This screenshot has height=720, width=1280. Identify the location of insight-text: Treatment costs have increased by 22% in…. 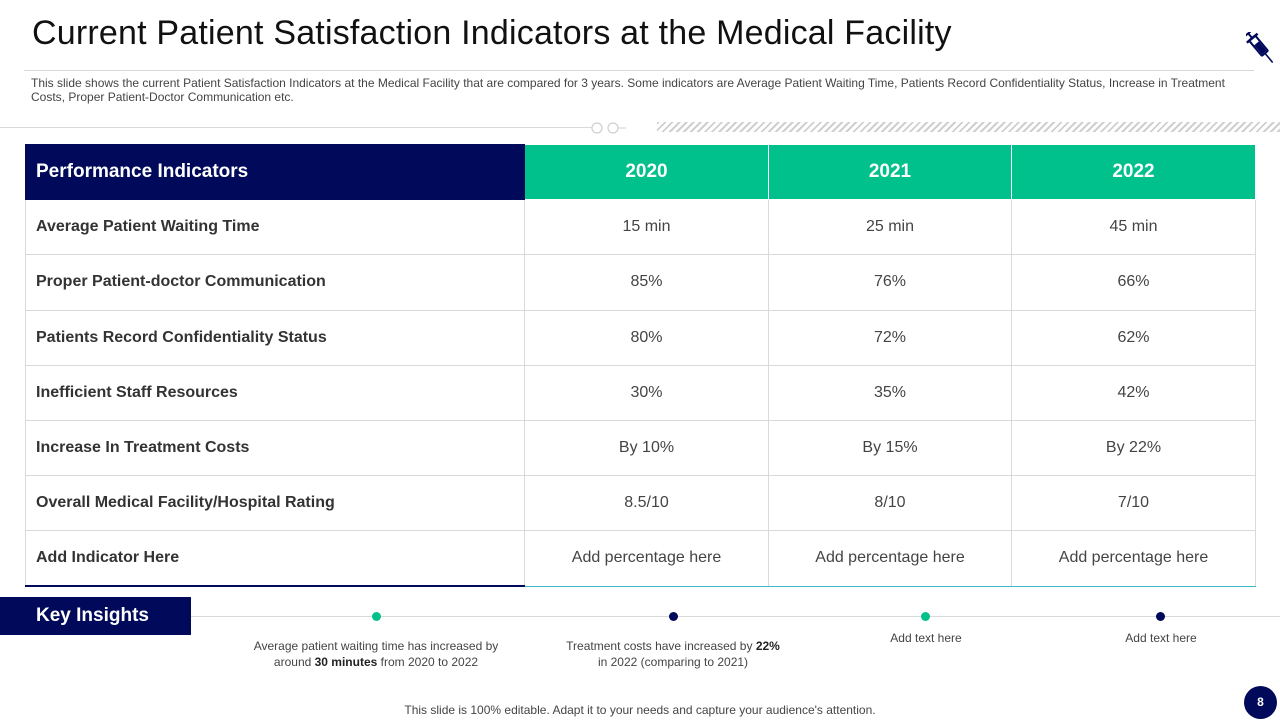
(673, 654).